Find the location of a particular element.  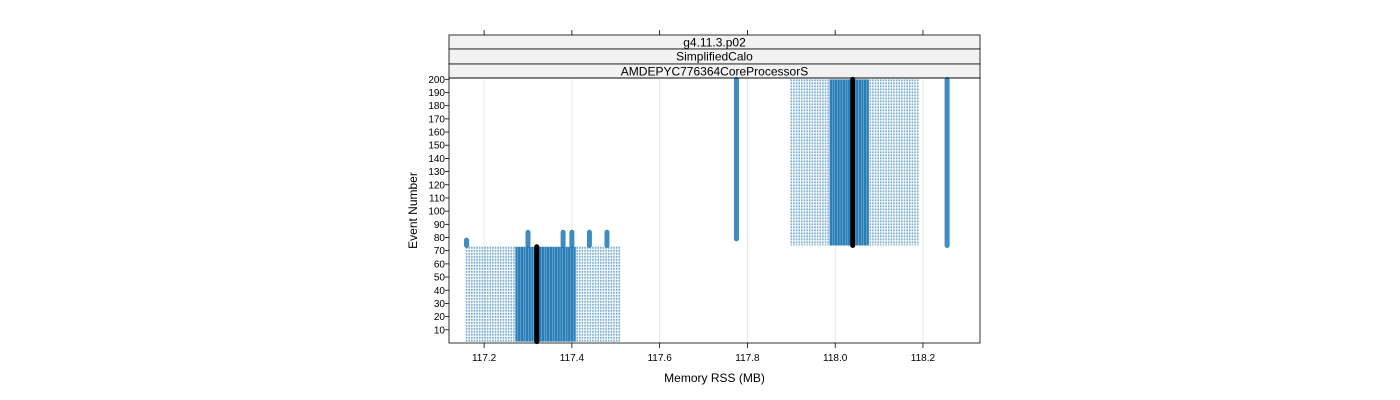

top-axis-ticks is located at coordinates (703, 32).